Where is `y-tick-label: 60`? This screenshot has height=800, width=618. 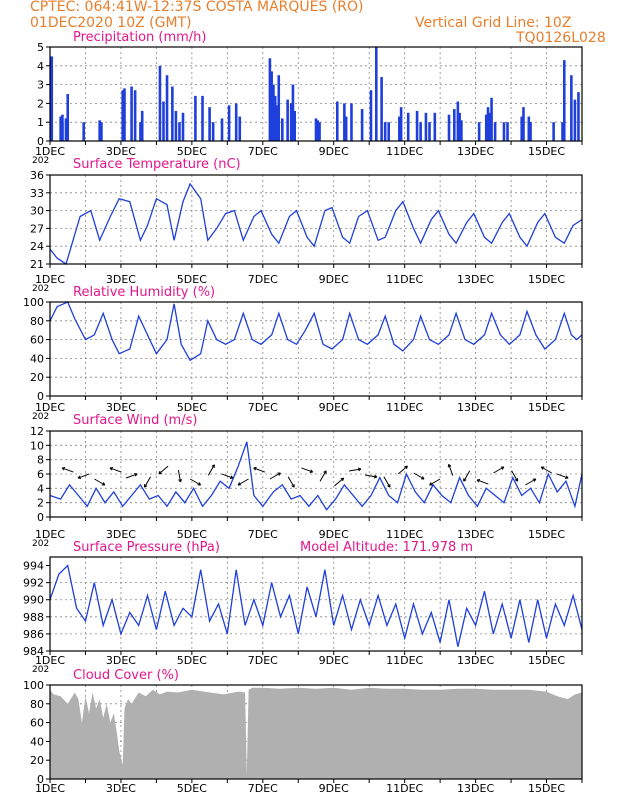 y-tick-label: 60 is located at coordinates (37, 723).